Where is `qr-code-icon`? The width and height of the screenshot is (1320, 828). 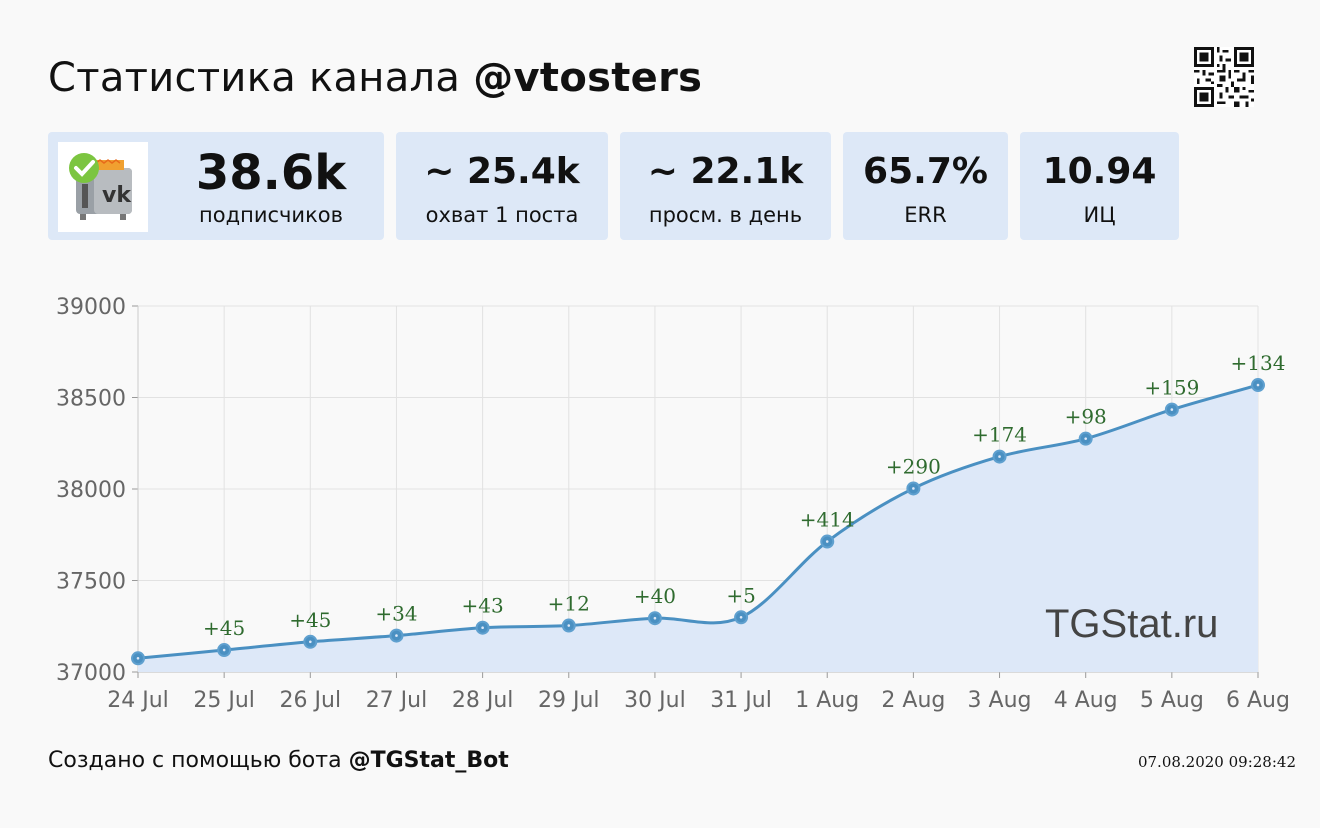
qr-code-icon is located at coordinates (1224, 77).